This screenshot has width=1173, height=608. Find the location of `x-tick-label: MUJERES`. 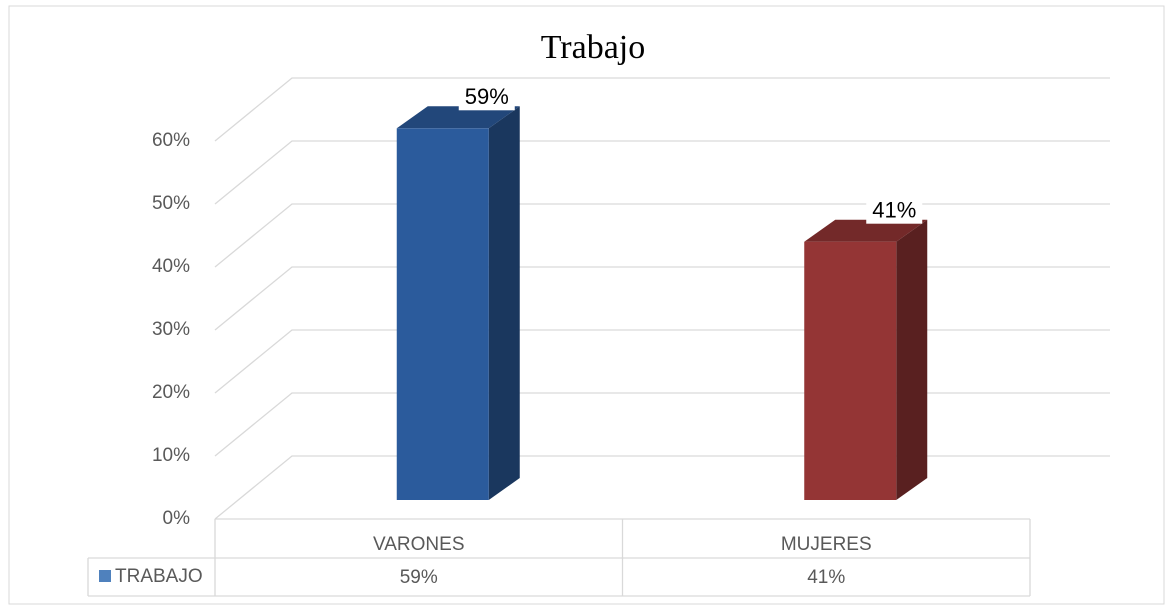

x-tick-label: MUJERES is located at coordinates (826, 544).